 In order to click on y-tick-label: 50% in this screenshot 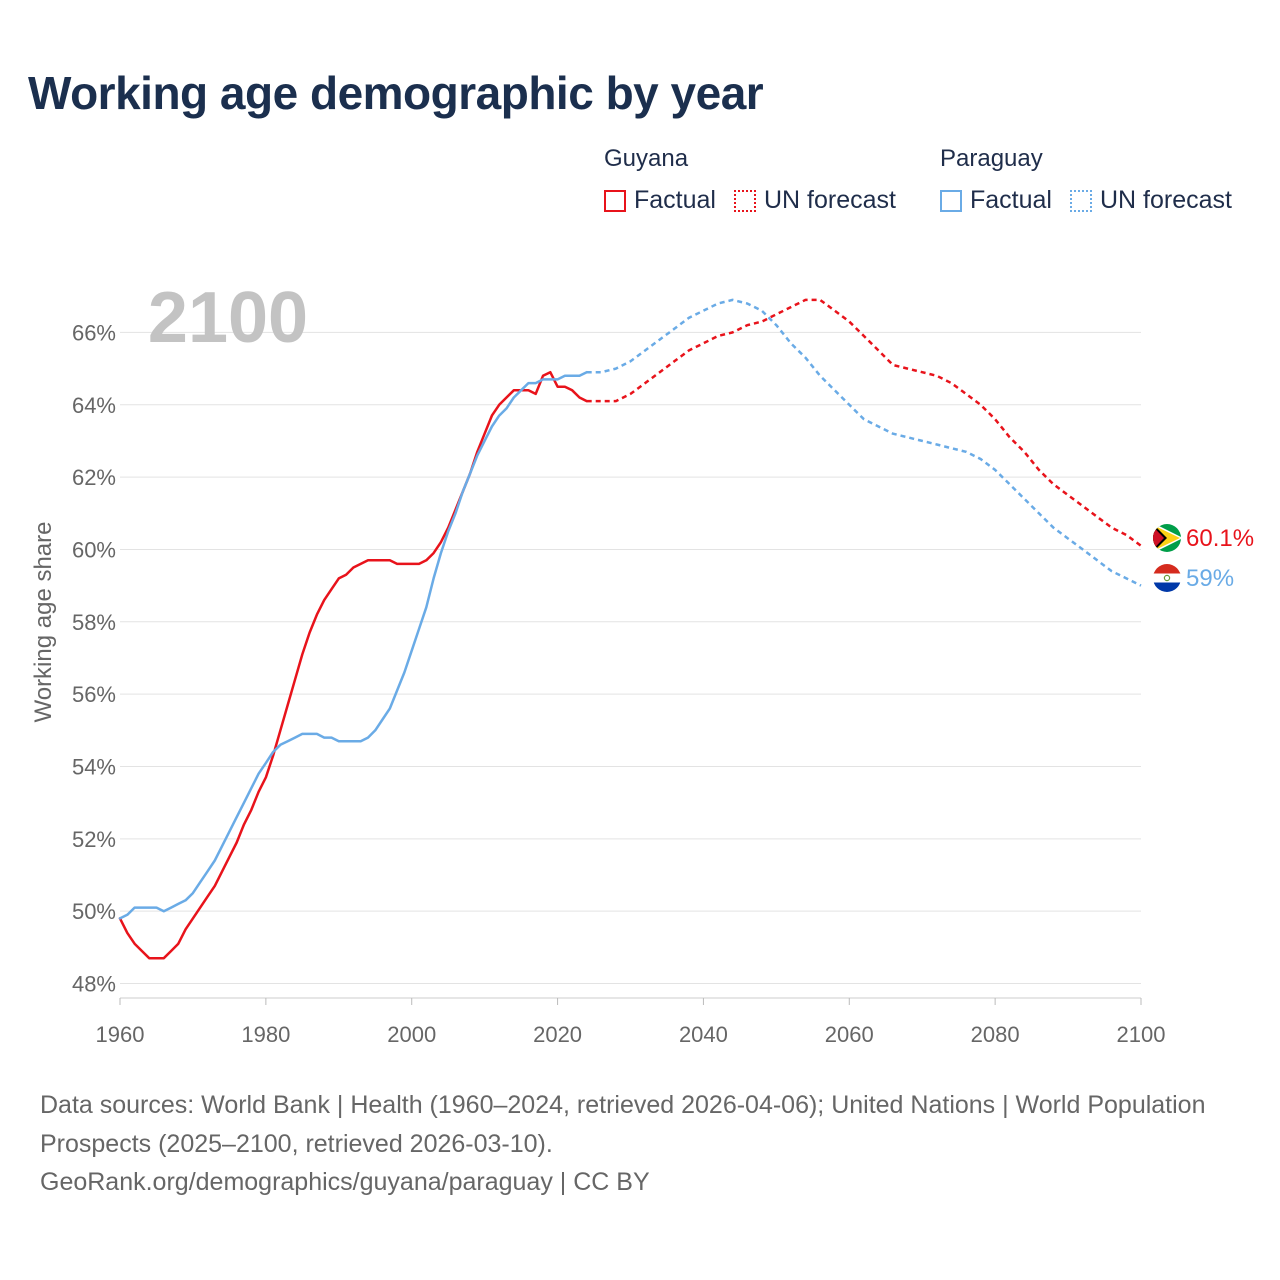, I will do `click(94, 911)`.